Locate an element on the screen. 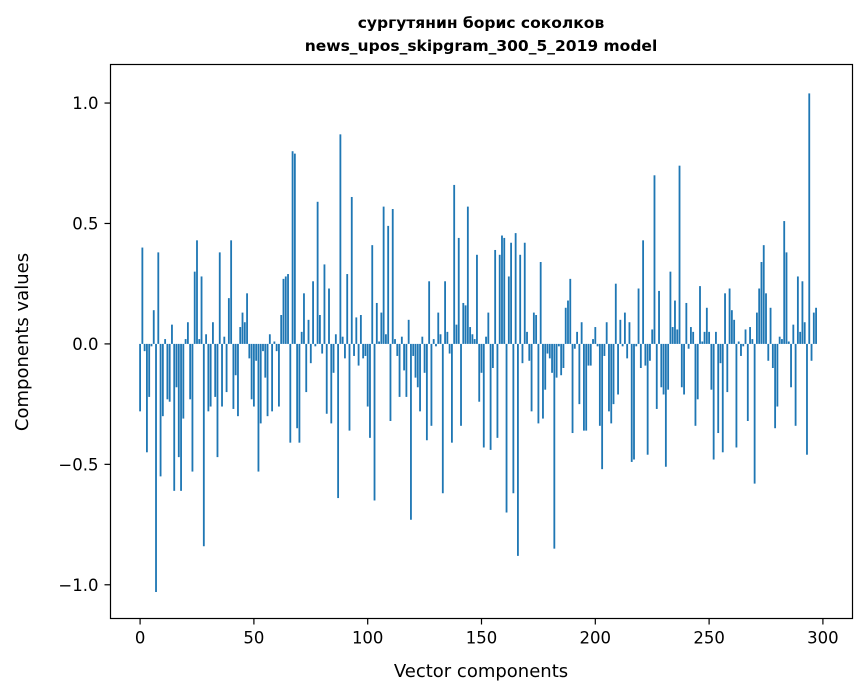  x-tick-label: 0 is located at coordinates (140, 638).